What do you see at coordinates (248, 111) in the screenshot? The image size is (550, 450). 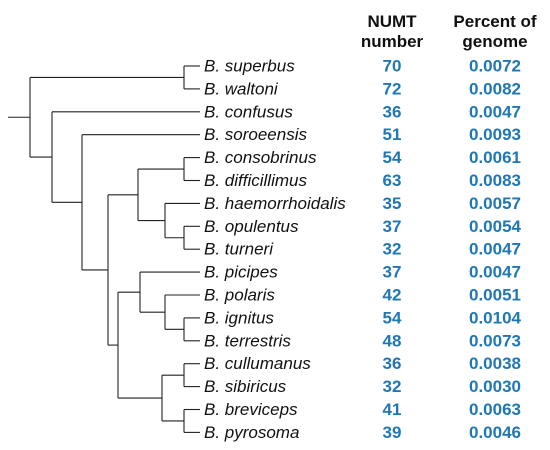 I see `species-name: B. confusus` at bounding box center [248, 111].